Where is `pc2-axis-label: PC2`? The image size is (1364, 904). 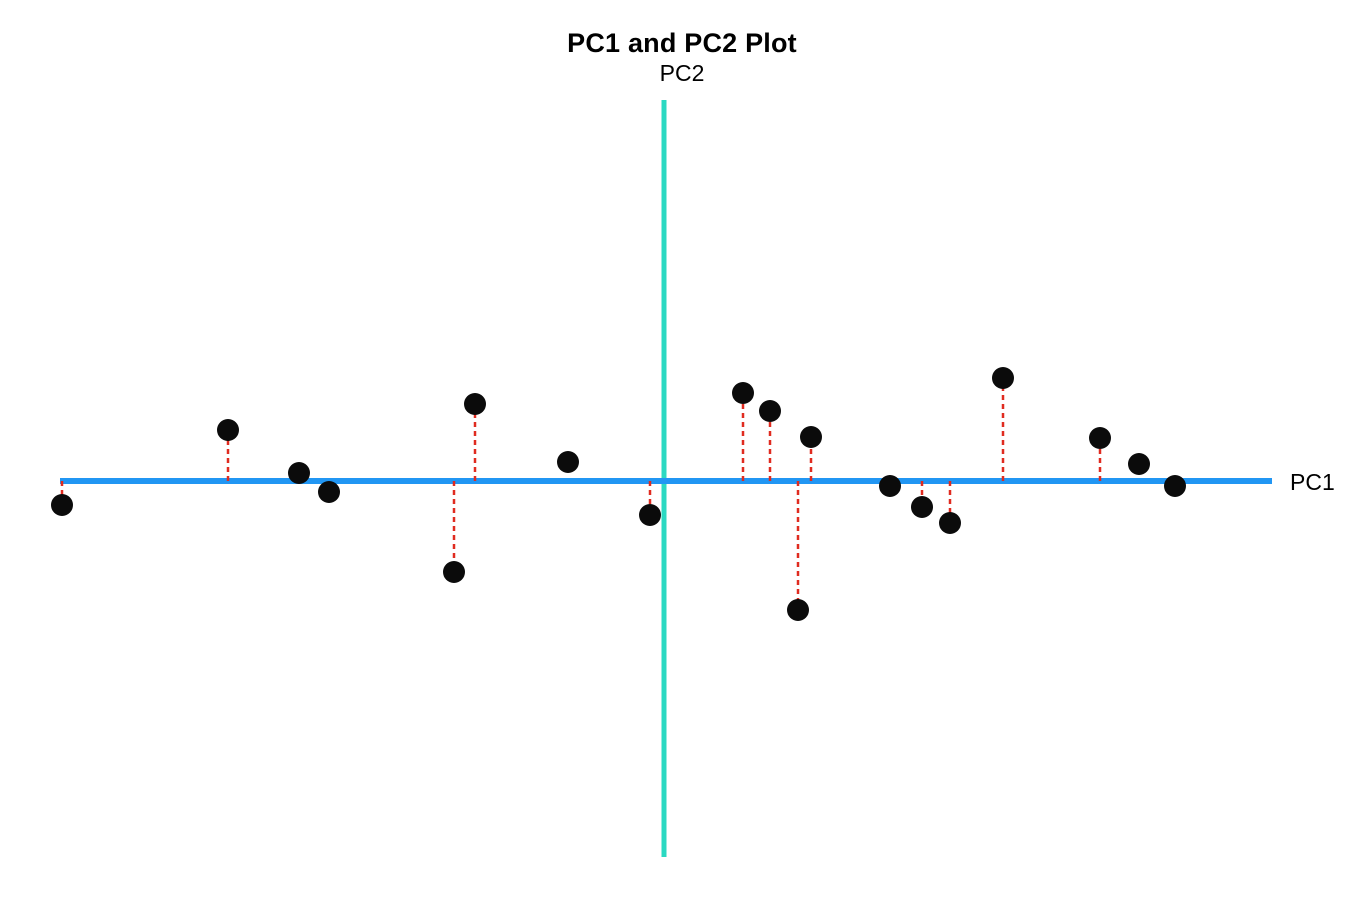
pc2-axis-label: PC2 is located at coordinates (682, 73).